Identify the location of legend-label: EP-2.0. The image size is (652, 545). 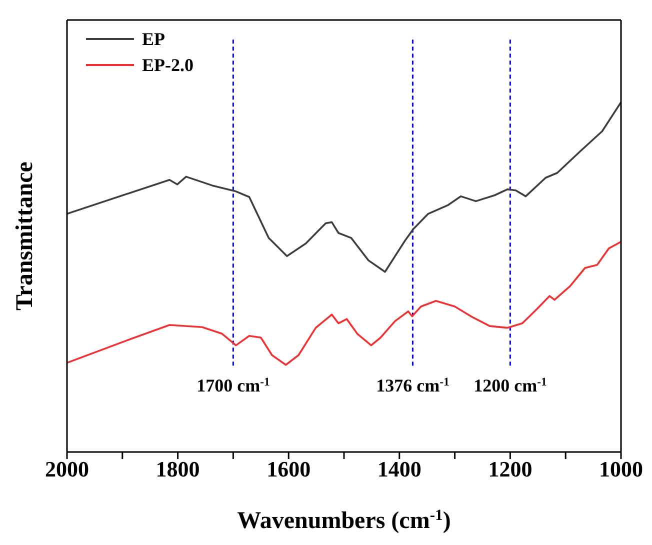
(168, 64).